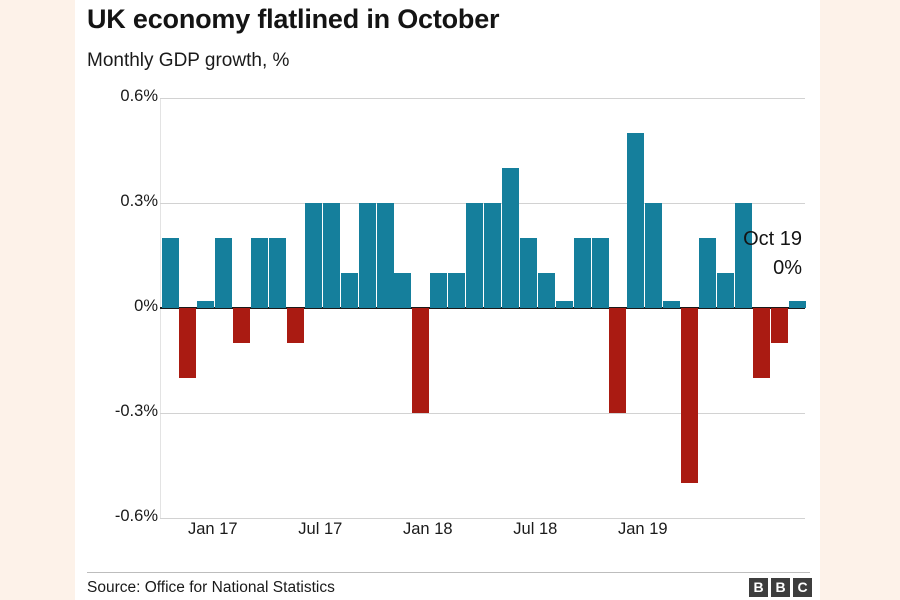  What do you see at coordinates (802, 587) in the screenshot?
I see `bbc-logo-letter-3: C` at bounding box center [802, 587].